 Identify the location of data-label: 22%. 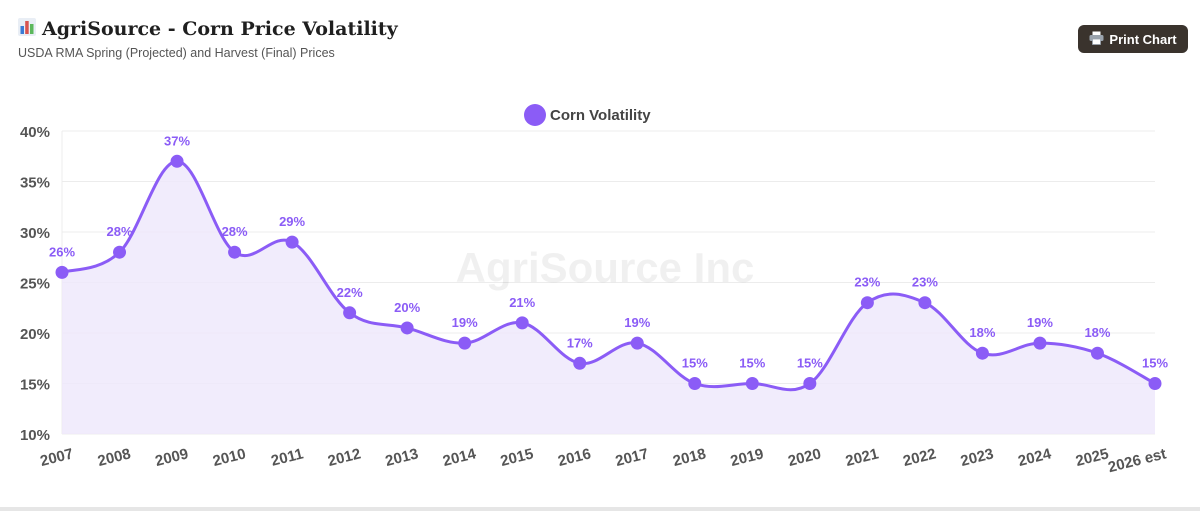
(350, 292).